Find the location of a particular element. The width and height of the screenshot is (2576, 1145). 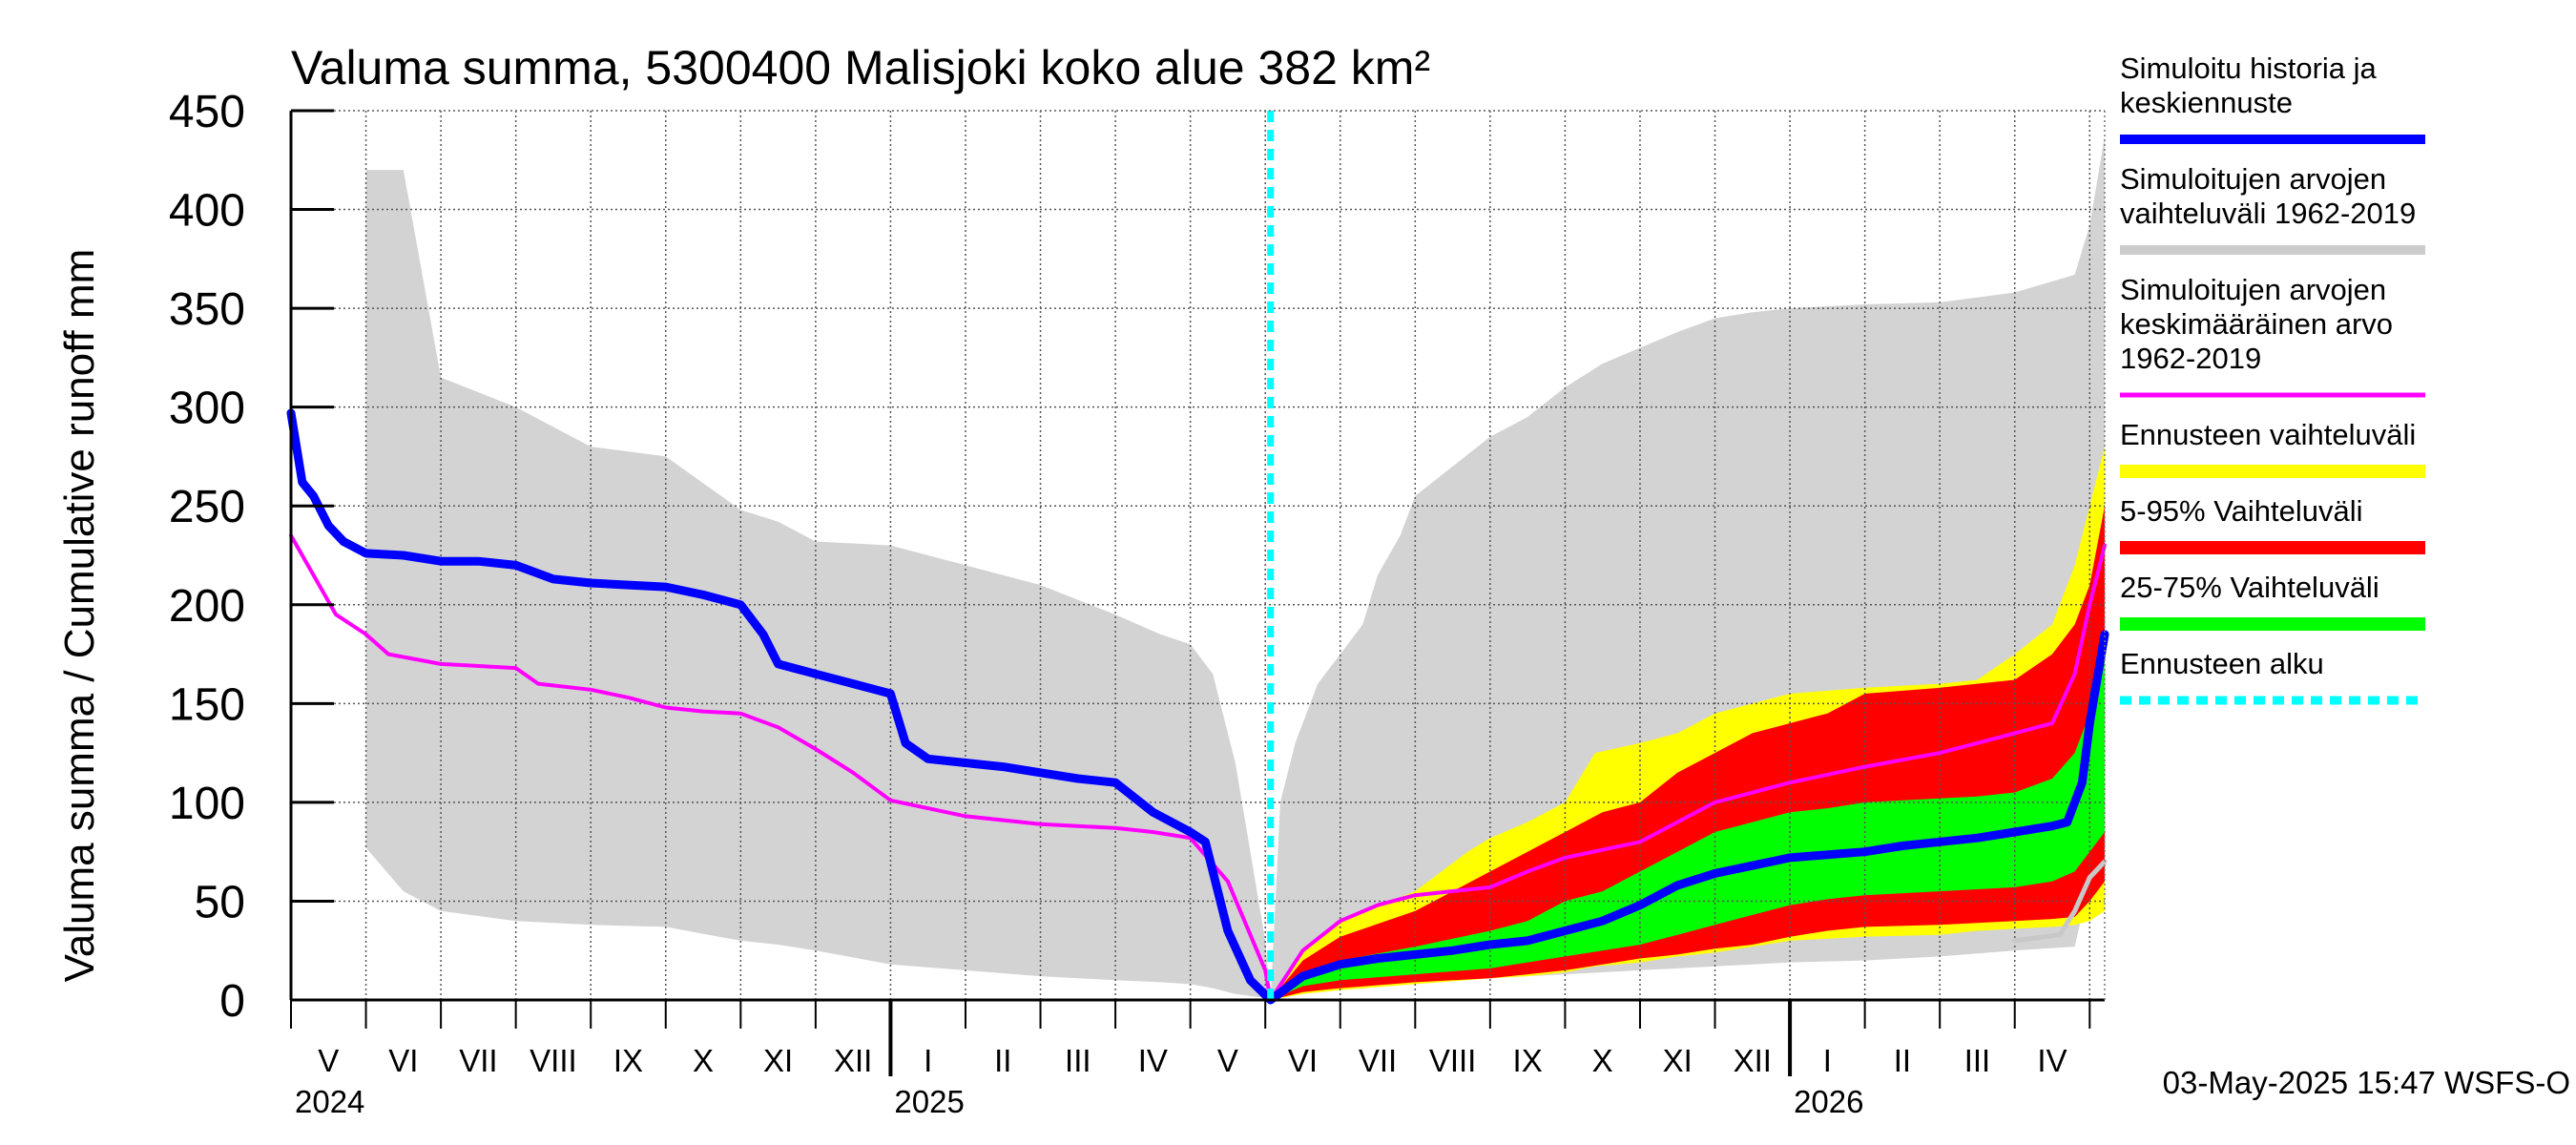

y-tick-label: 0 is located at coordinates (232, 1001).